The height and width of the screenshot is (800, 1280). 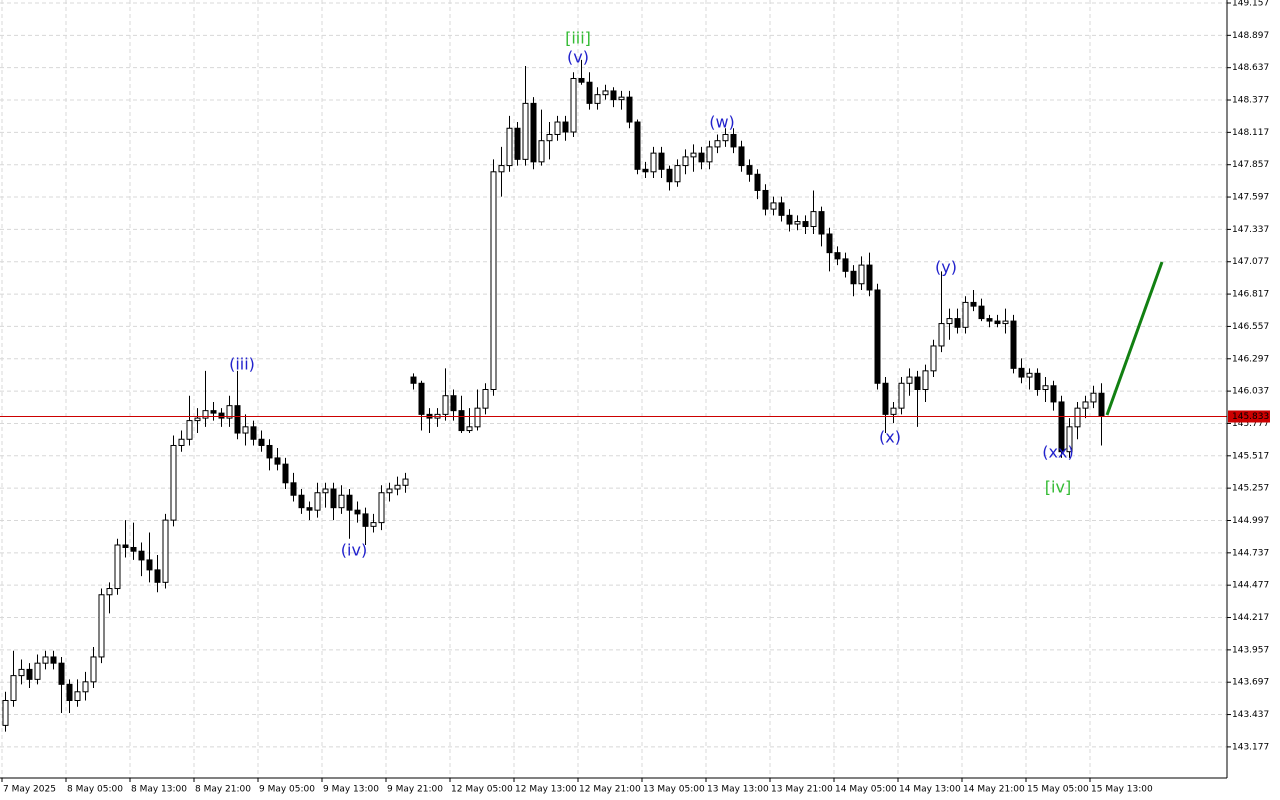 What do you see at coordinates (29, 790) in the screenshot?
I see `x-tick-label: 7 May 2025` at bounding box center [29, 790].